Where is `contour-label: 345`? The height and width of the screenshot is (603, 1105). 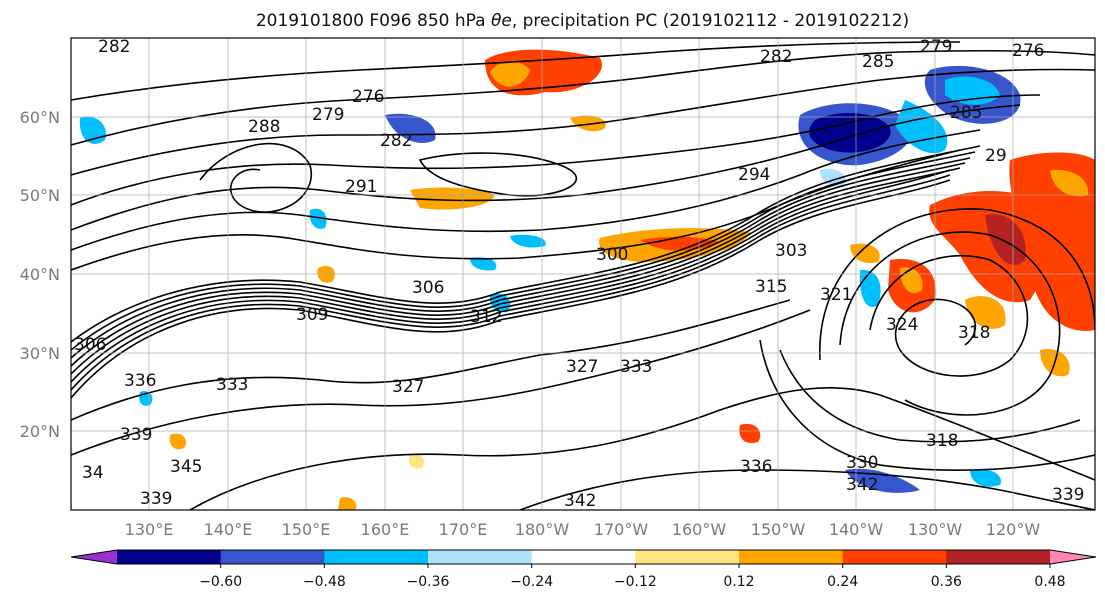 contour-label: 345 is located at coordinates (186, 467).